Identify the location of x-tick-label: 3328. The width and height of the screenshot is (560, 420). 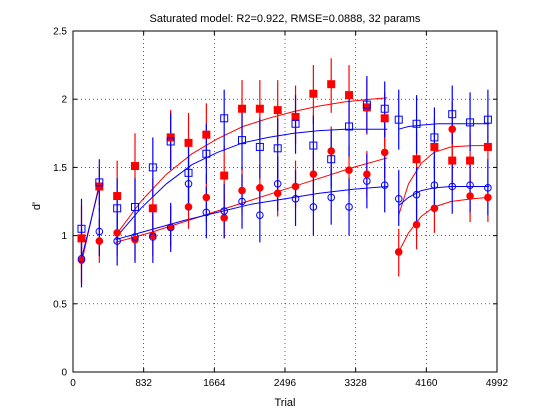
(356, 383).